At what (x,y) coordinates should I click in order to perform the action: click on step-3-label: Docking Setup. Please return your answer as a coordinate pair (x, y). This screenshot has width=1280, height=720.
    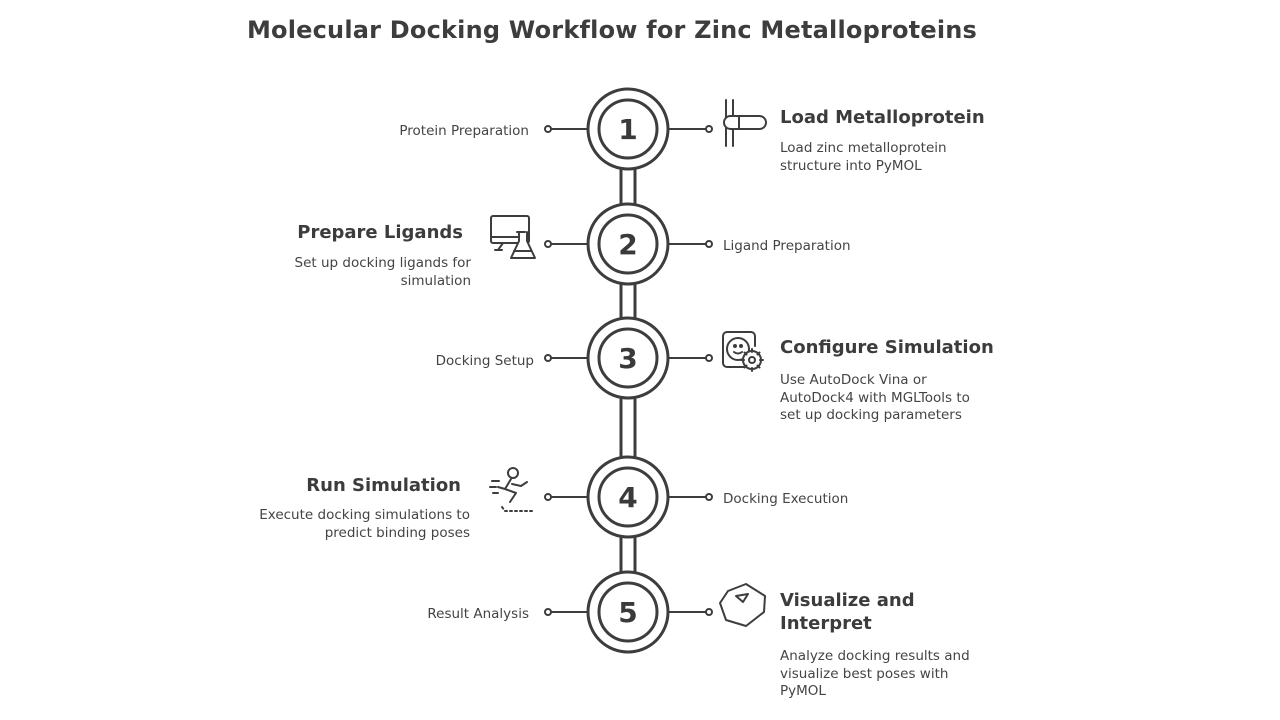
    Looking at the image, I should click on (484, 361).